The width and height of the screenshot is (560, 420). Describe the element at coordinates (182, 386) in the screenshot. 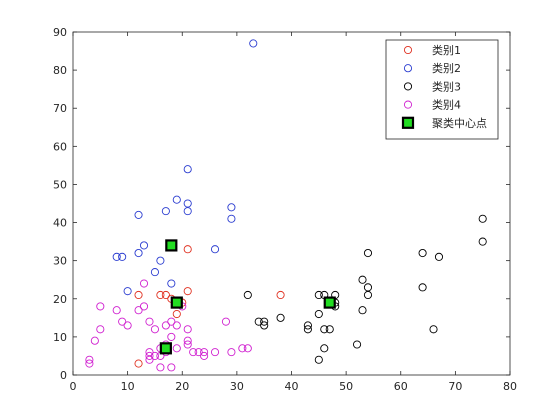

I see `x-tick-label: 20` at that location.